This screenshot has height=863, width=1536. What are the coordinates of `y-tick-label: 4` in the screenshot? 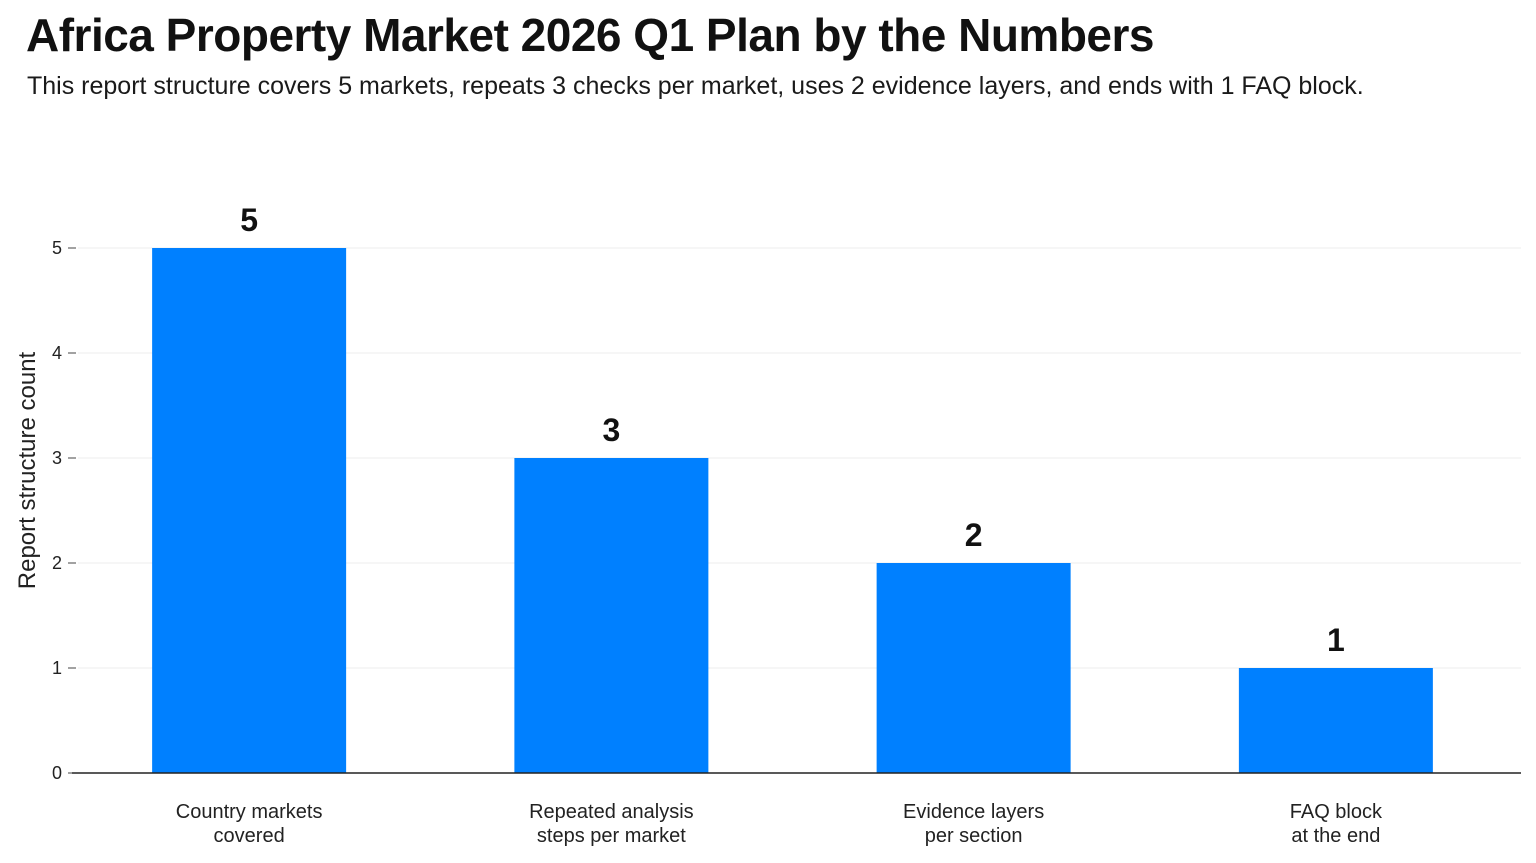 It's located at (57, 353).